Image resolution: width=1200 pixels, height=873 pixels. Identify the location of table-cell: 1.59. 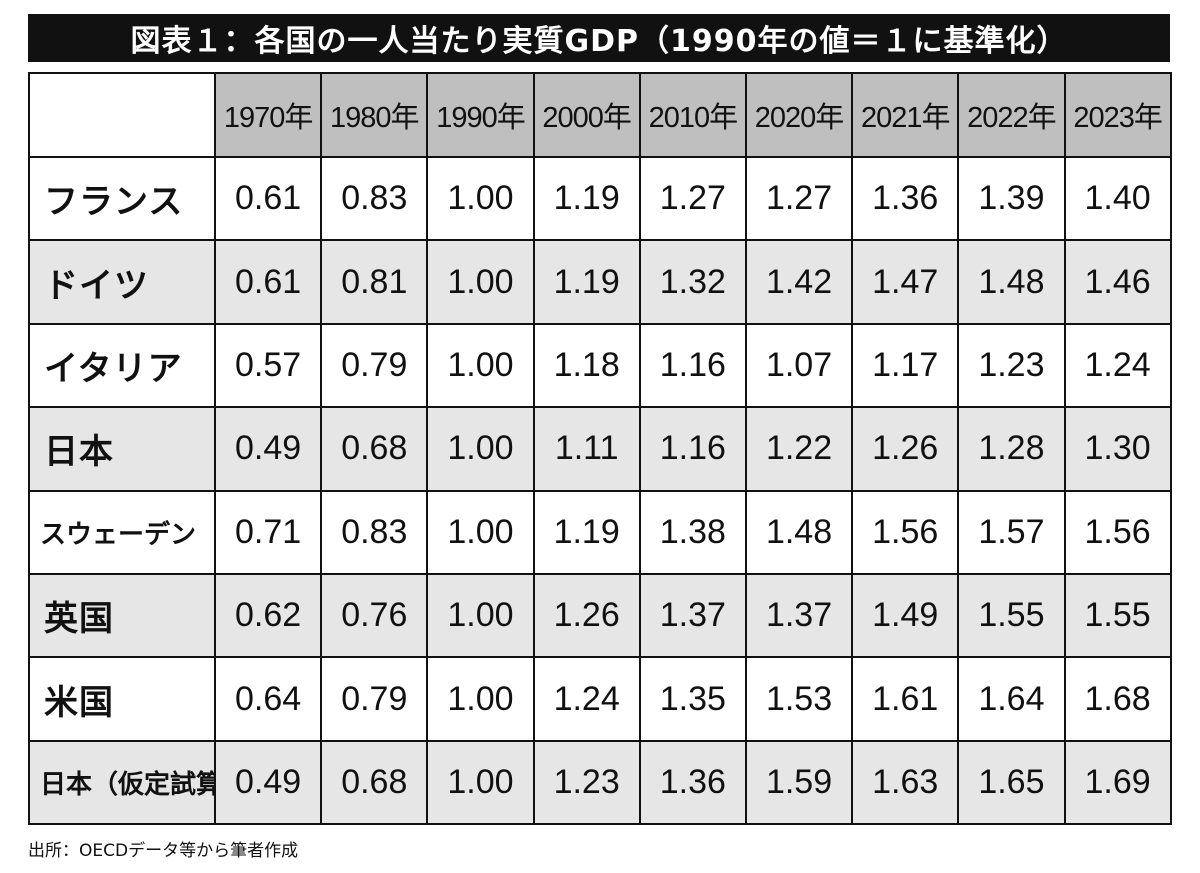
(799, 782).